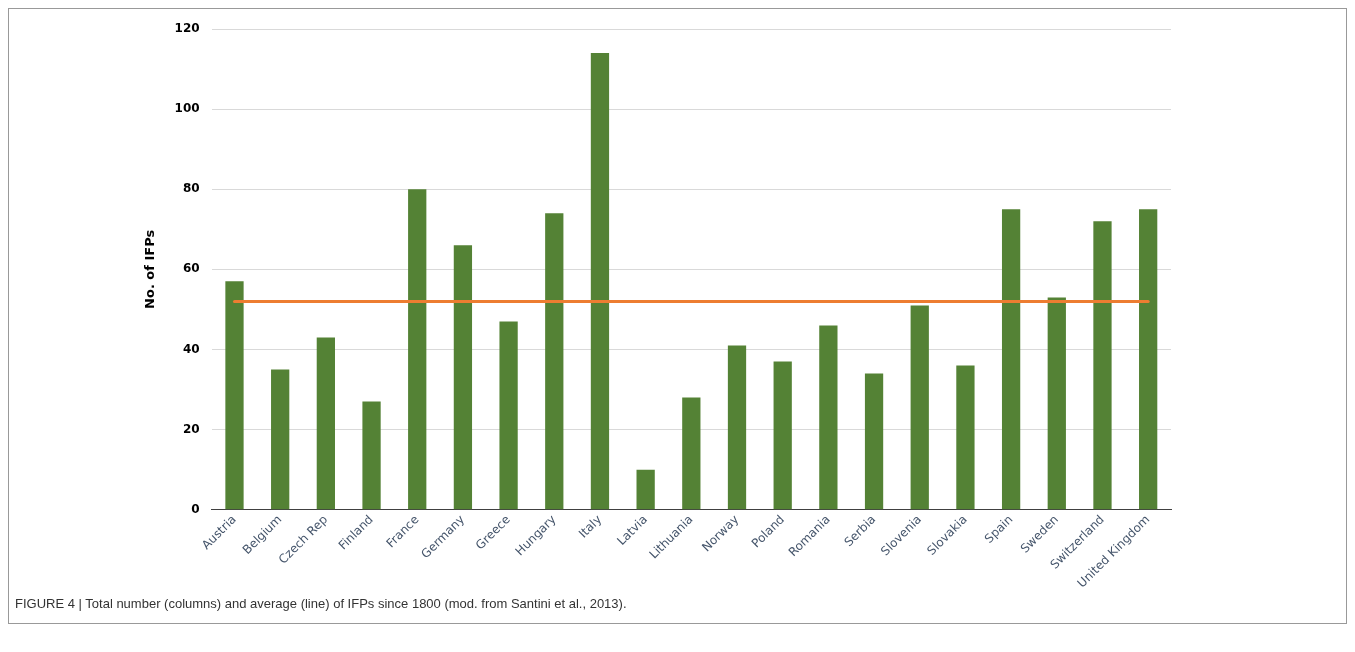 This screenshot has width=1355, height=652. What do you see at coordinates (187, 28) in the screenshot?
I see `y-tick-label: 120` at bounding box center [187, 28].